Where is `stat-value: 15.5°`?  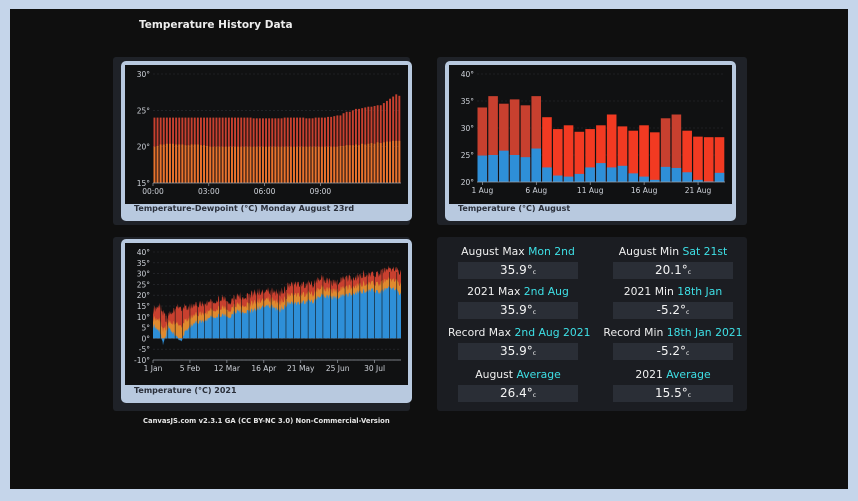 stat-value: 15.5° is located at coordinates (671, 393).